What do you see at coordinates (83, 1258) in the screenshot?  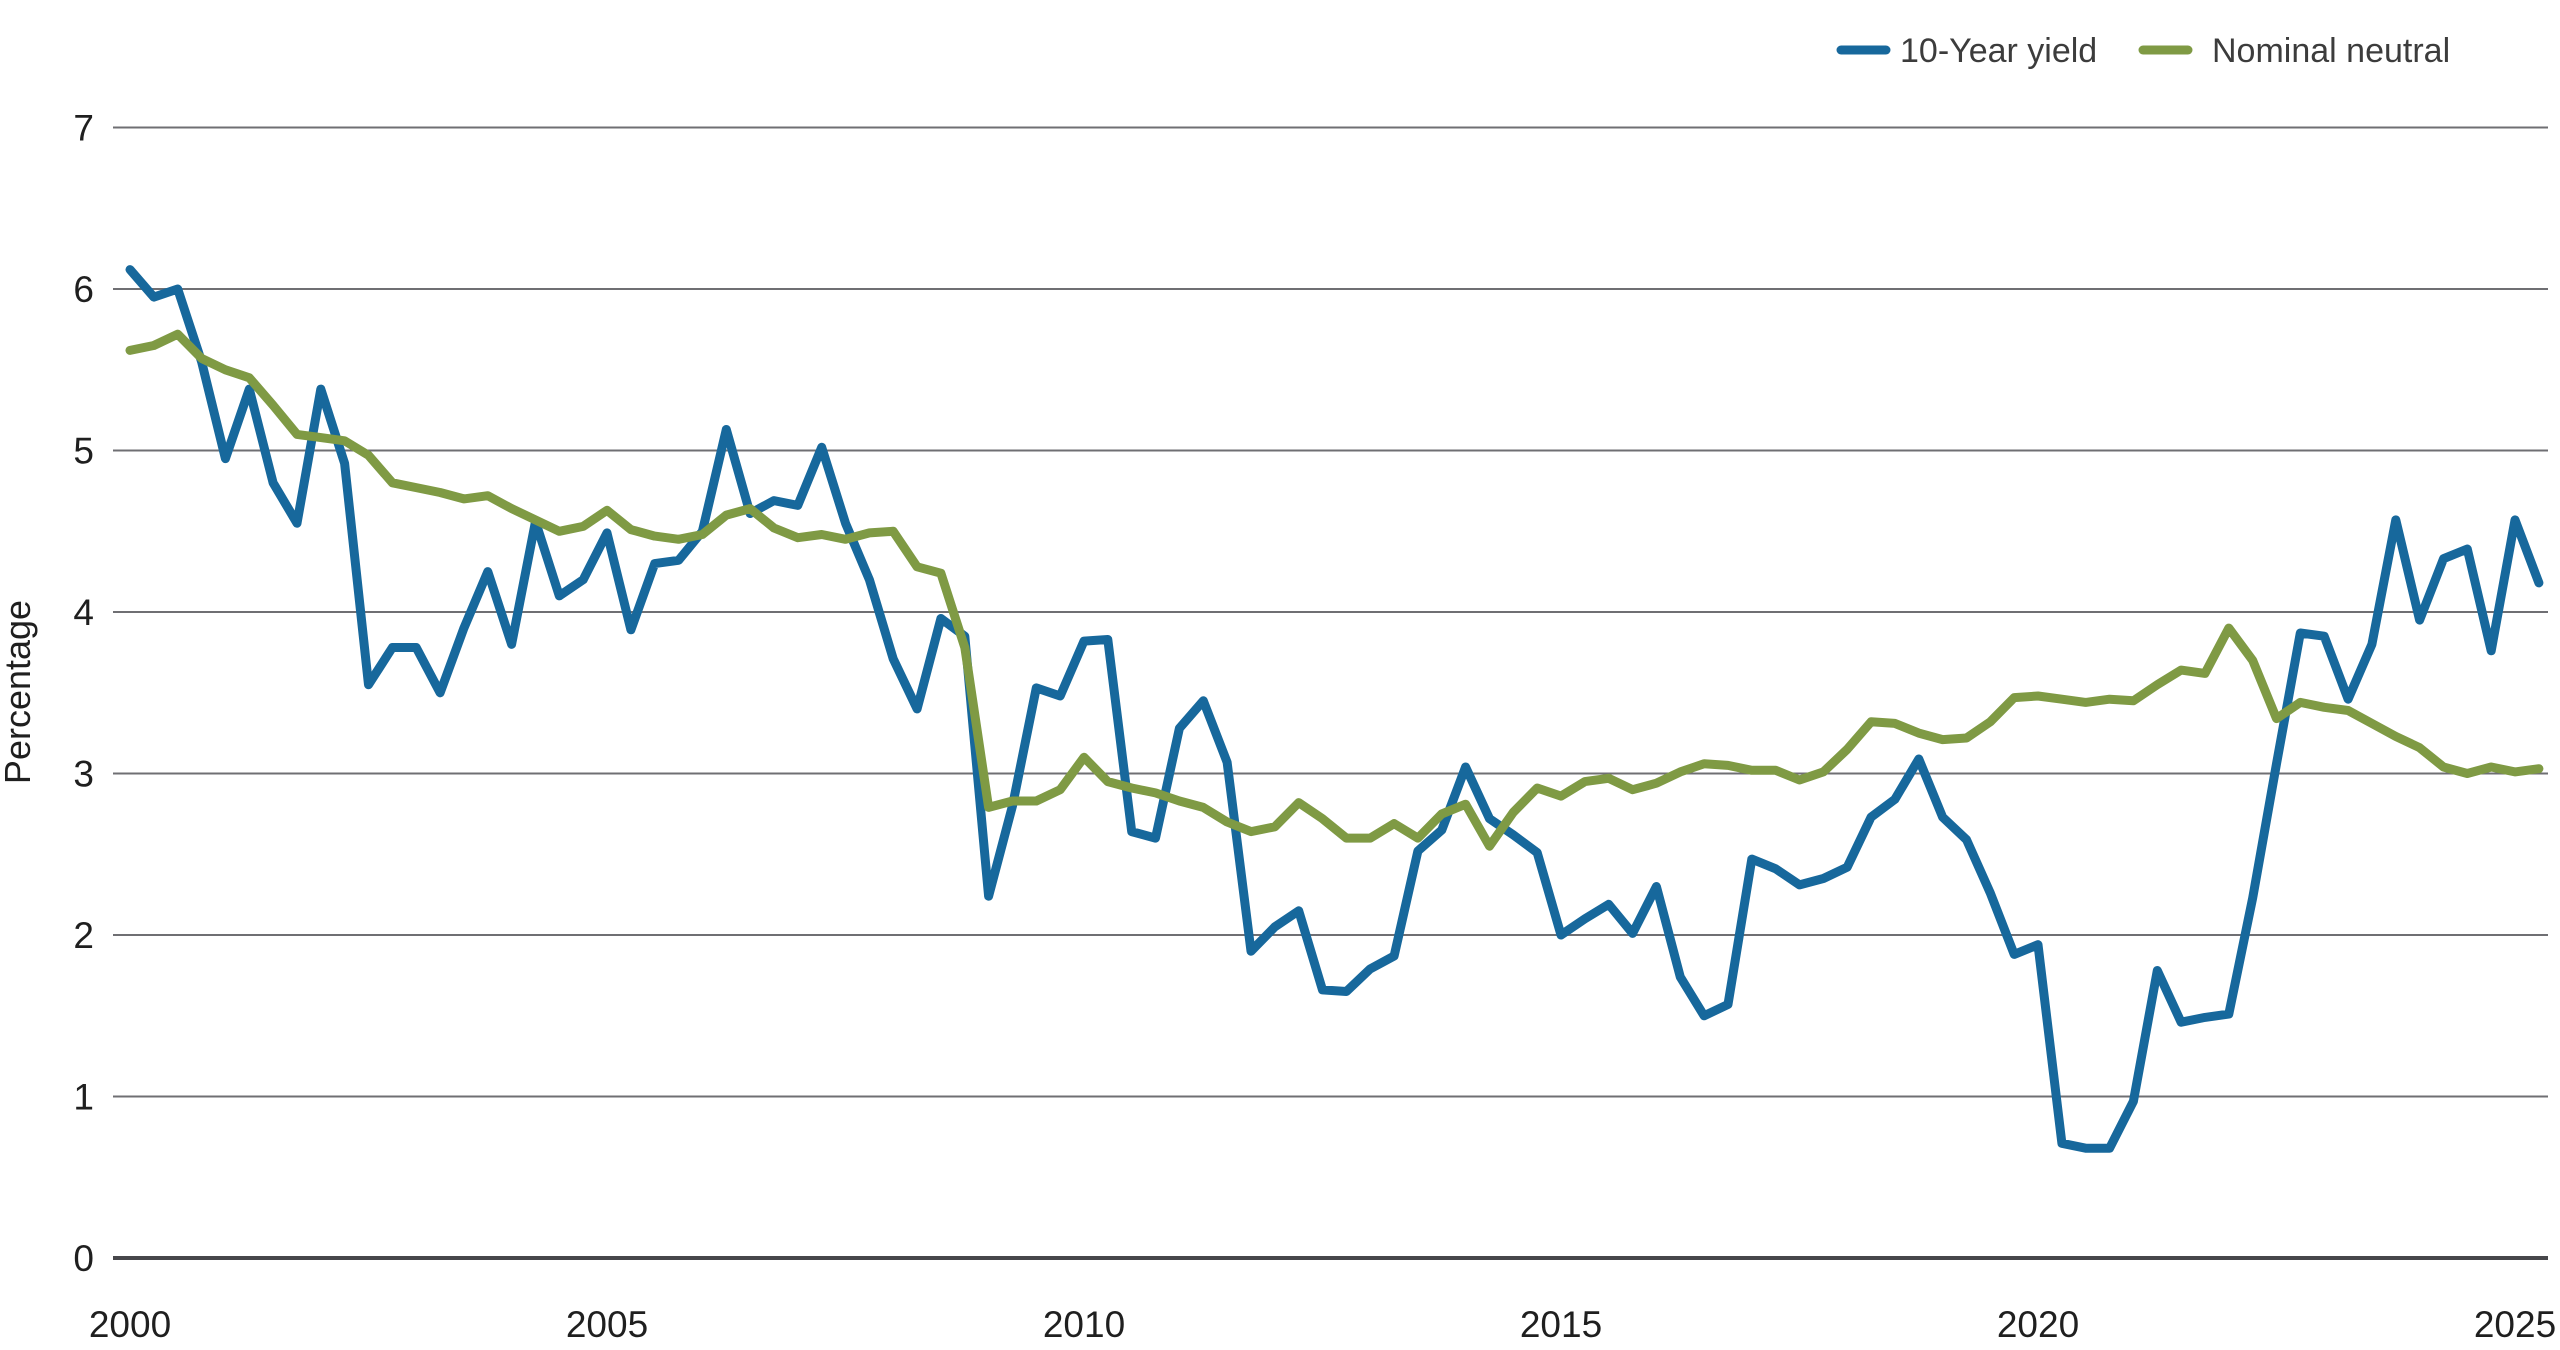 I see `y-tick-label: 0` at bounding box center [83, 1258].